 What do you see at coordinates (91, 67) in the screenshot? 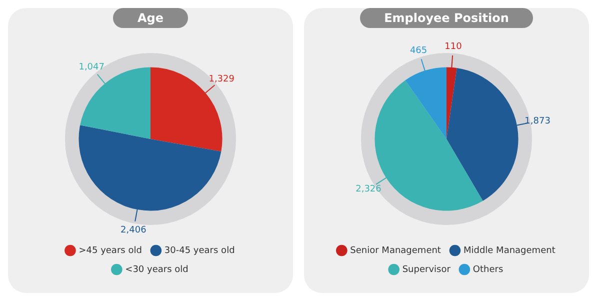
I see `data-label: 1,047` at bounding box center [91, 67].